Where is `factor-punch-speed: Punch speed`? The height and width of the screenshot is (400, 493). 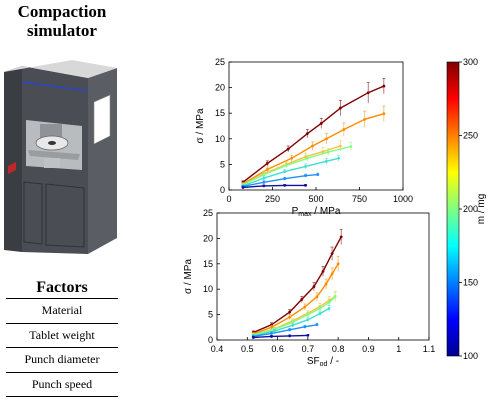 factor-punch-speed: Punch speed is located at coordinates (62, 384).